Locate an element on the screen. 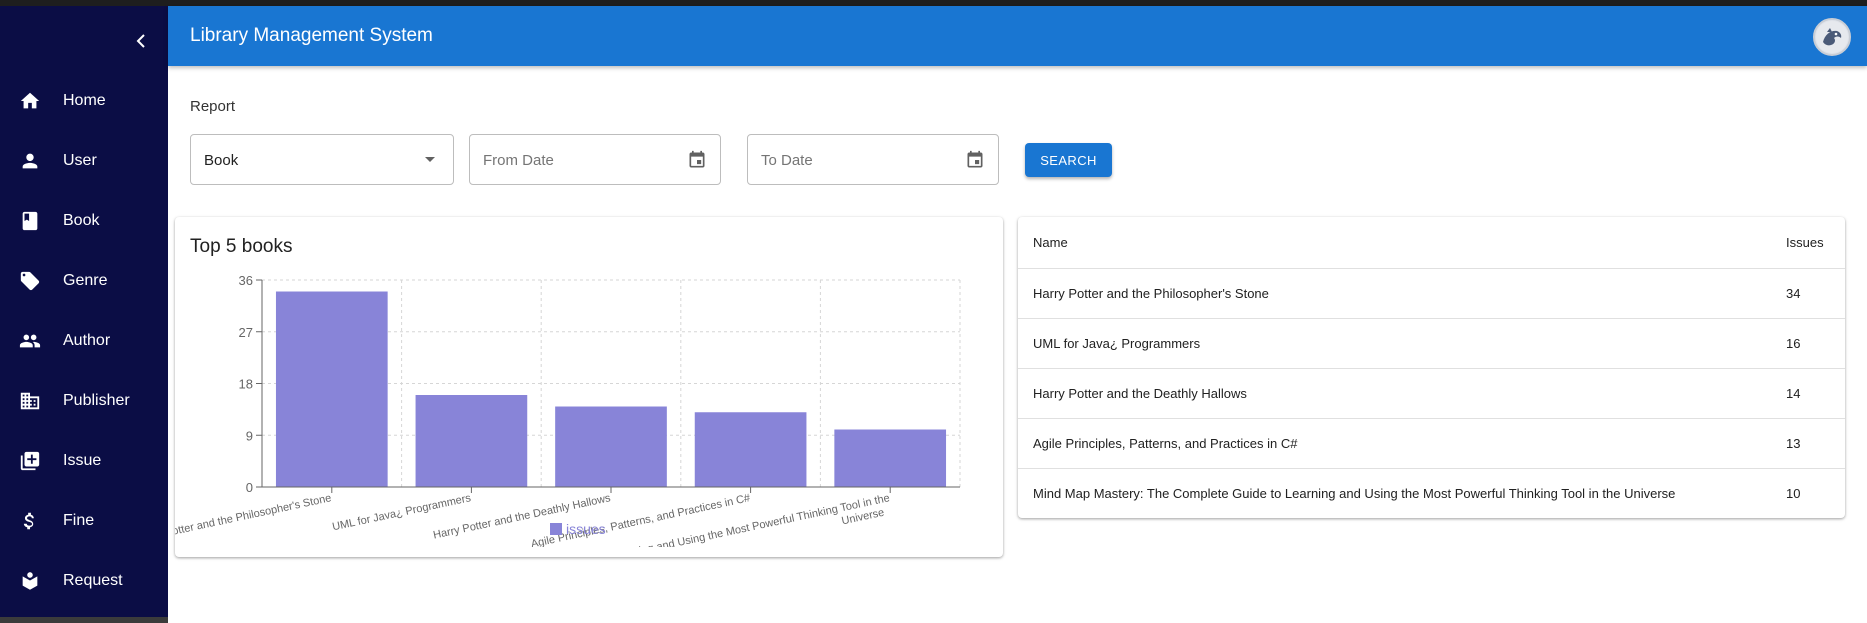  sidebar-item-author: Author is located at coordinates (84, 341).